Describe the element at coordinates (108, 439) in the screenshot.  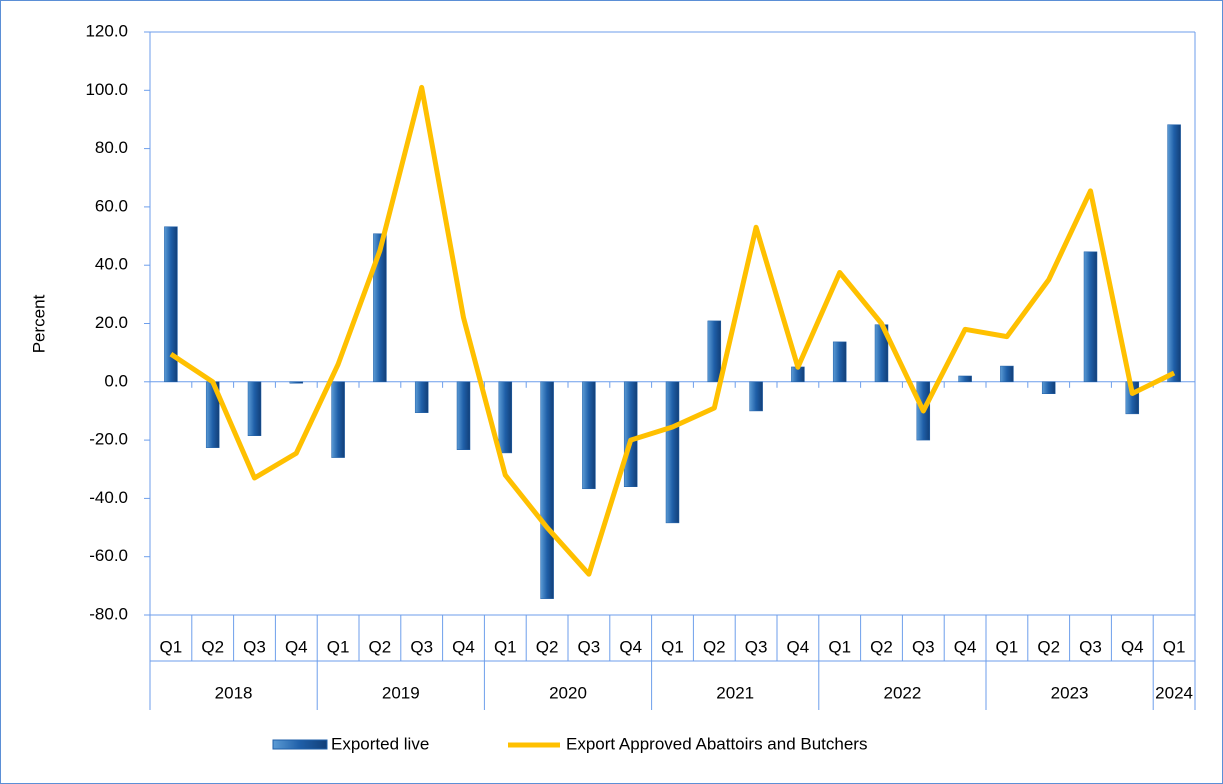
I see `y-tick-label: -20.0` at that location.